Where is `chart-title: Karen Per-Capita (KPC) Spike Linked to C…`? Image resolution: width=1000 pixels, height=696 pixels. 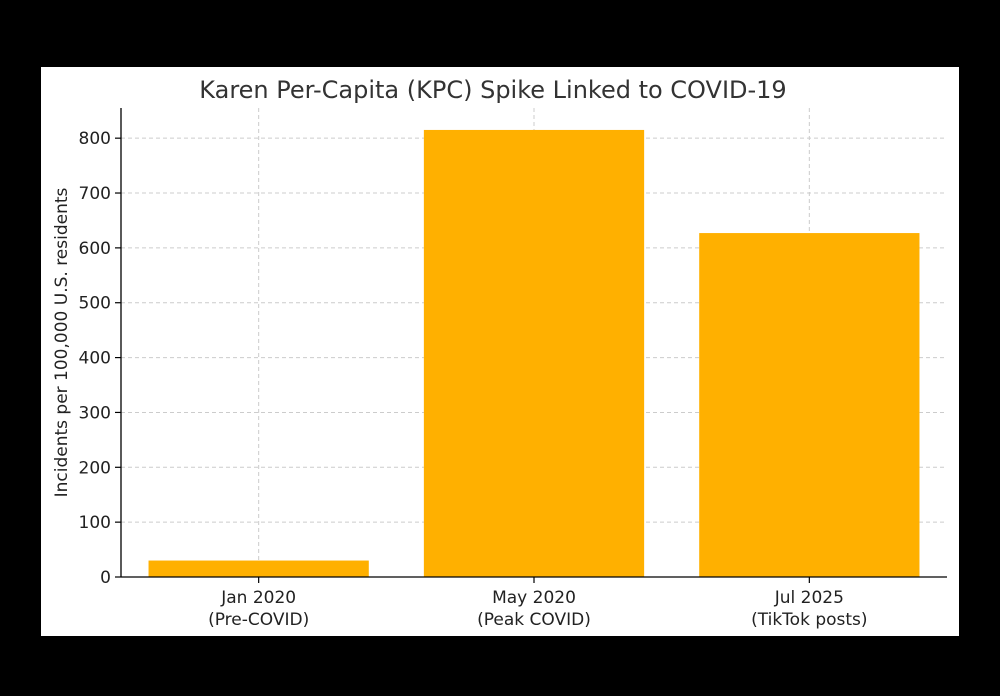
chart-title: Karen Per-Capita (KPC) Spike Linked to C… is located at coordinates (492, 90).